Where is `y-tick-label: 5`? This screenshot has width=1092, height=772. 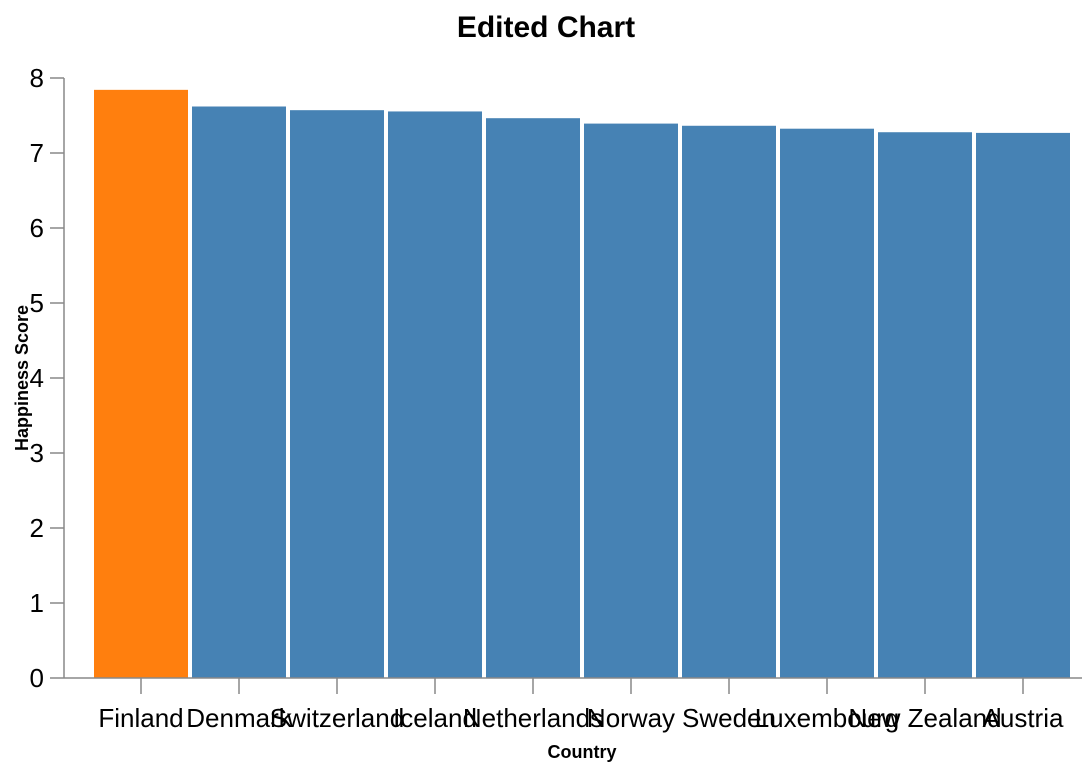 y-tick-label: 5 is located at coordinates (37, 303).